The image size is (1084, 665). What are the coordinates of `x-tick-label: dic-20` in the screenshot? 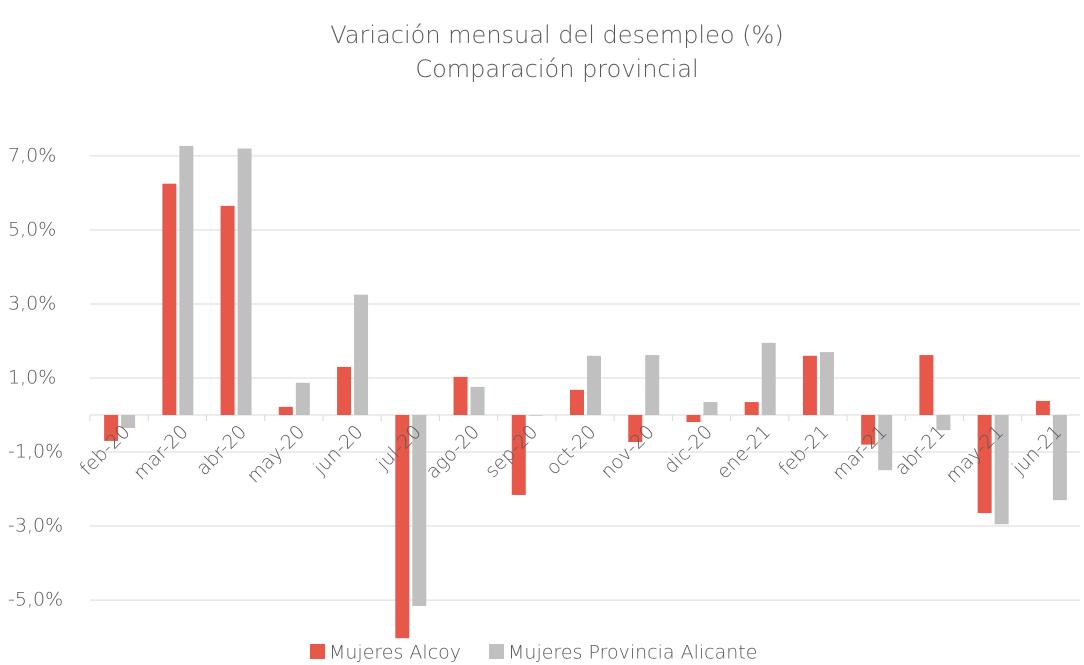 It's located at (688, 449).